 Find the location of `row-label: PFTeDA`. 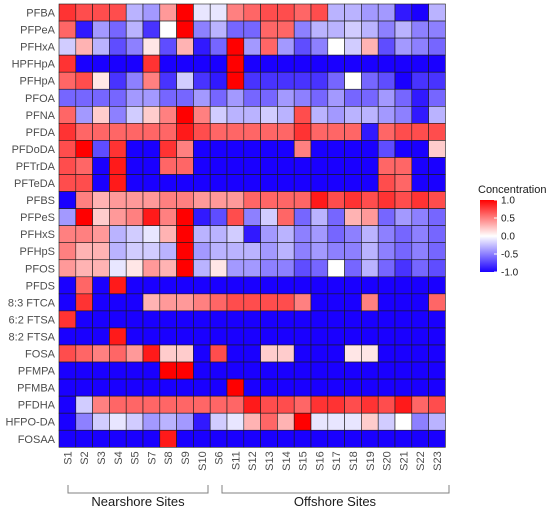

row-label: PFTeDA is located at coordinates (35, 184).